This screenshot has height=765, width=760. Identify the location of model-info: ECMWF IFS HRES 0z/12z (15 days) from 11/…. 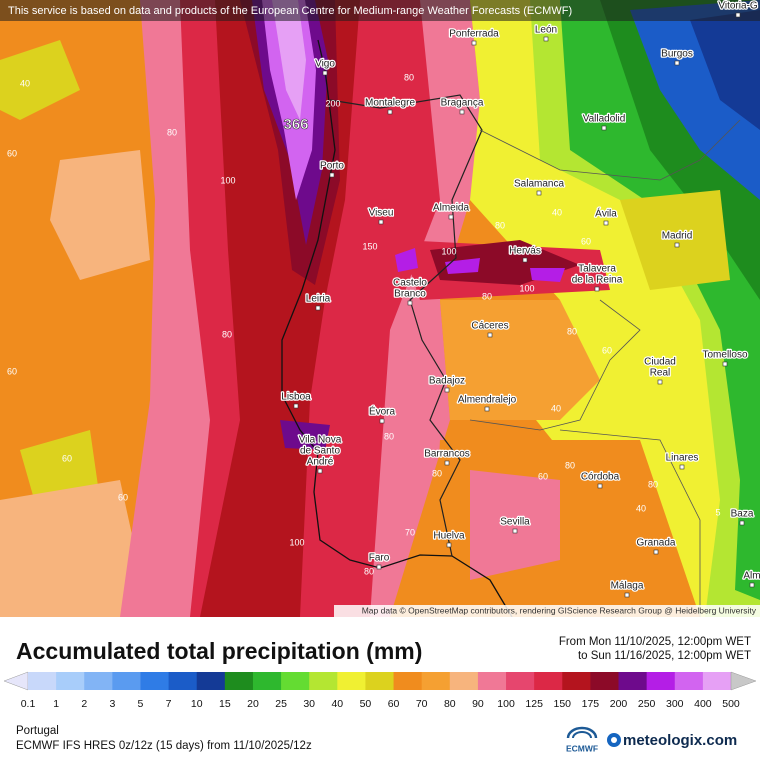
(164, 746).